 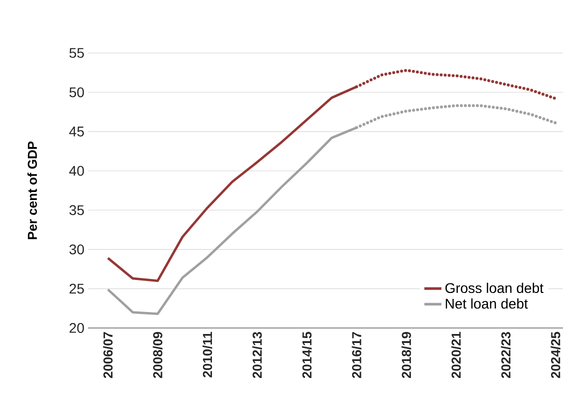 I want to click on y-axis-title: Per cent of GDP, so click(x=32, y=190).